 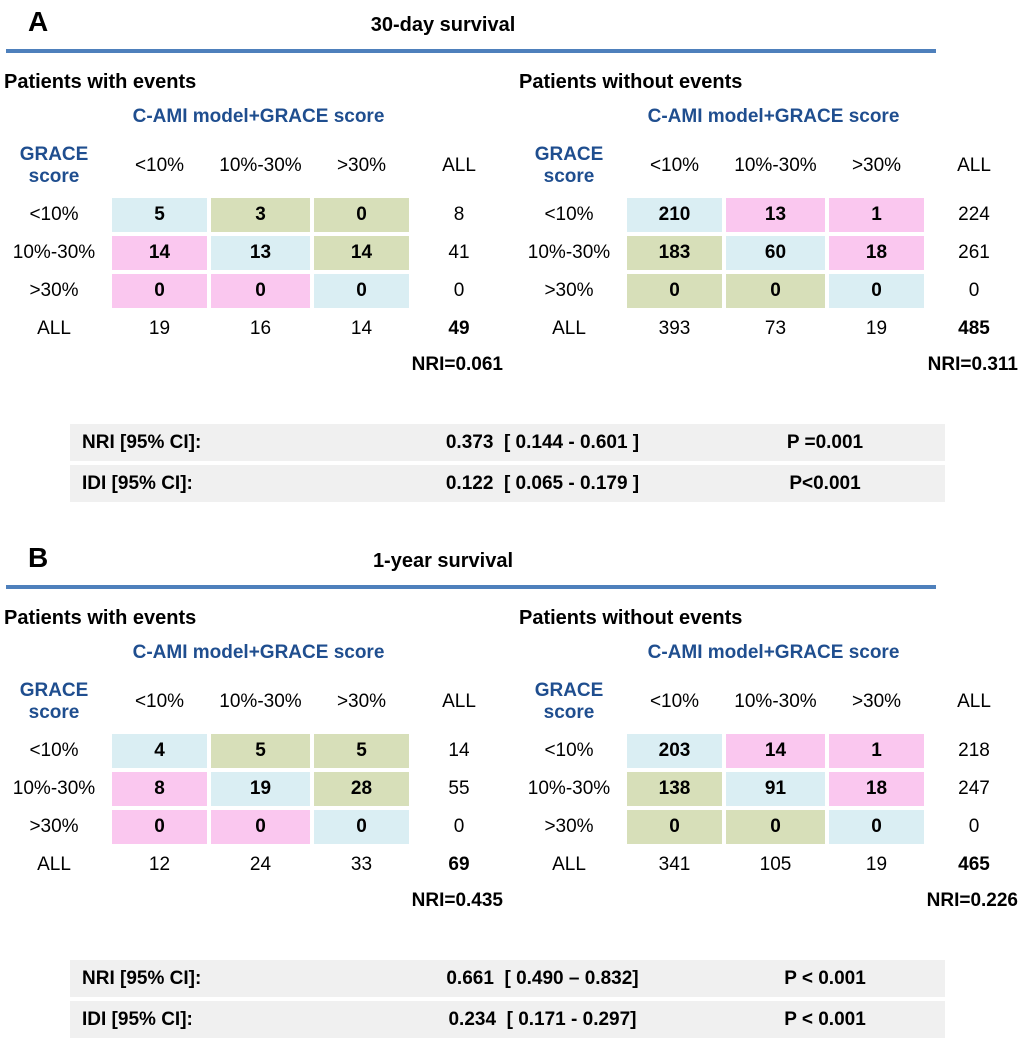 I want to click on panel-b-divider-line, so click(x=471, y=587).